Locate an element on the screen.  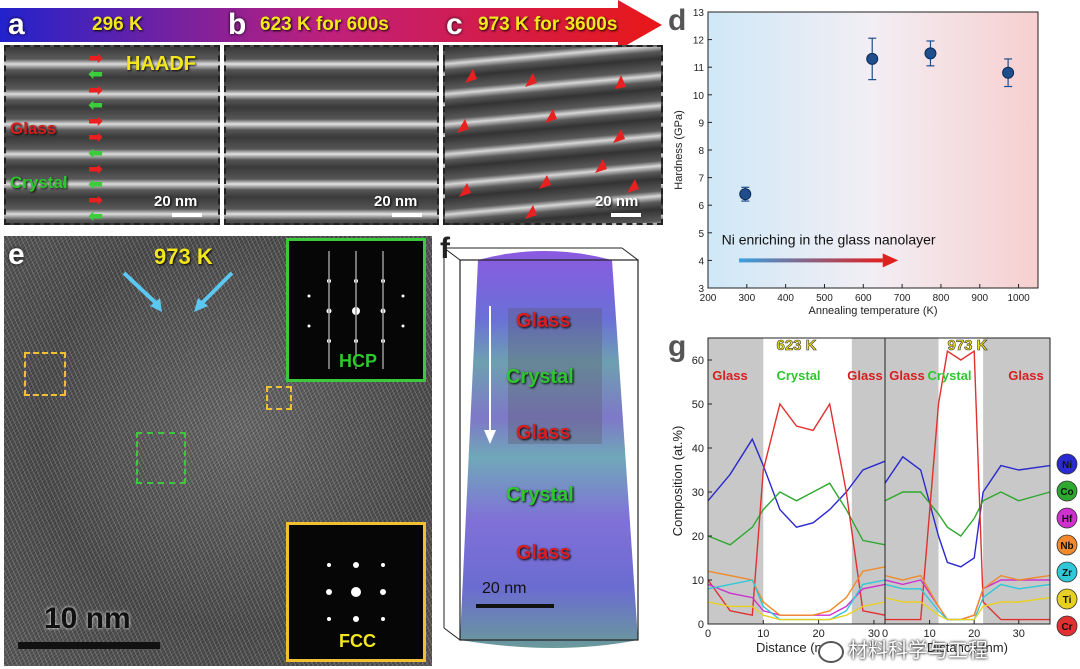
banner-label-c: 973 K for 3600s is located at coordinates (548, 24).